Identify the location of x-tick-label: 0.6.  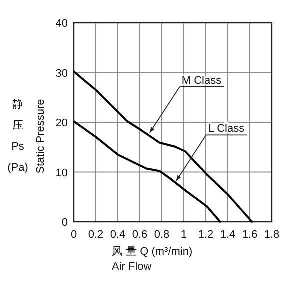
(140, 235).